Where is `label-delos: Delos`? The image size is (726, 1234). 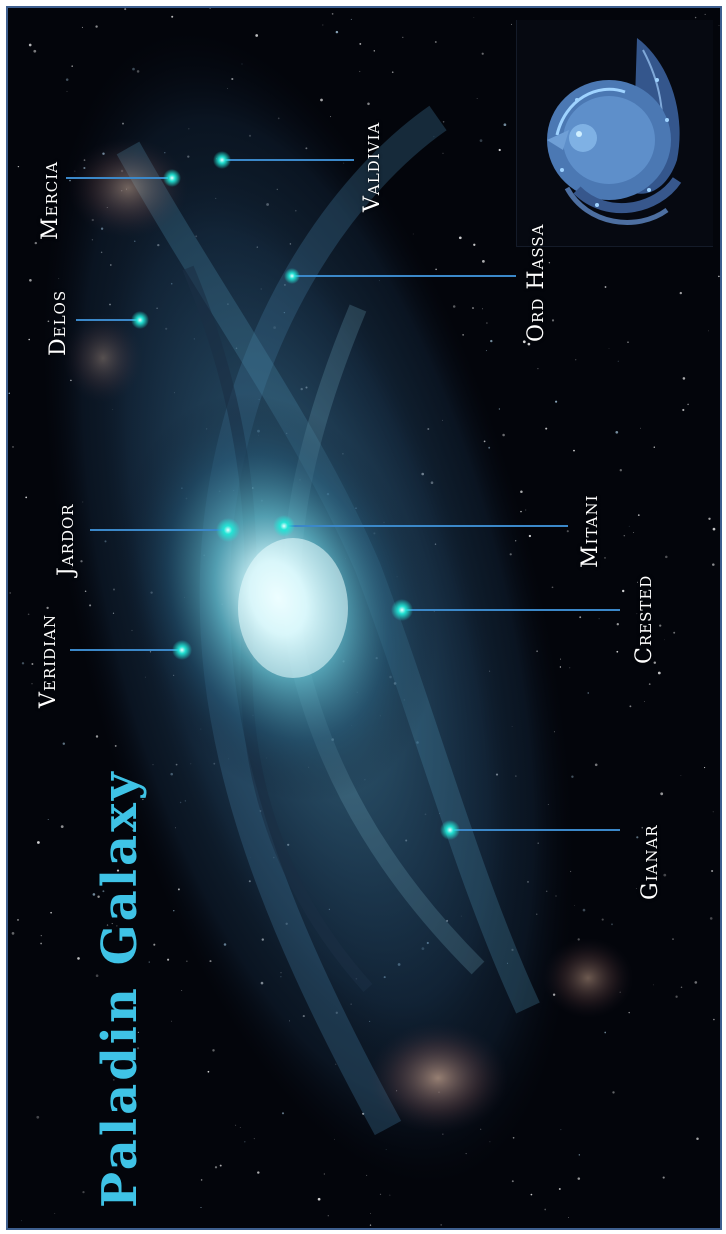
label-delos: Delos is located at coordinates (58, 322).